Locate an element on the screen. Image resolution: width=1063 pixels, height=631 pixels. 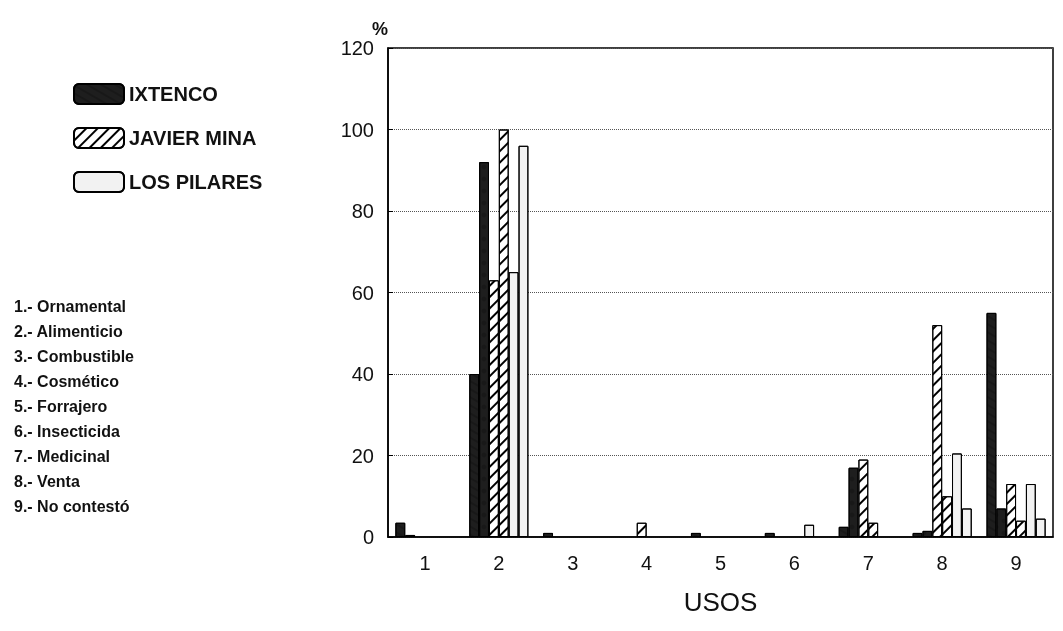
text: 5.- Forrajero is located at coordinates (61, 406).